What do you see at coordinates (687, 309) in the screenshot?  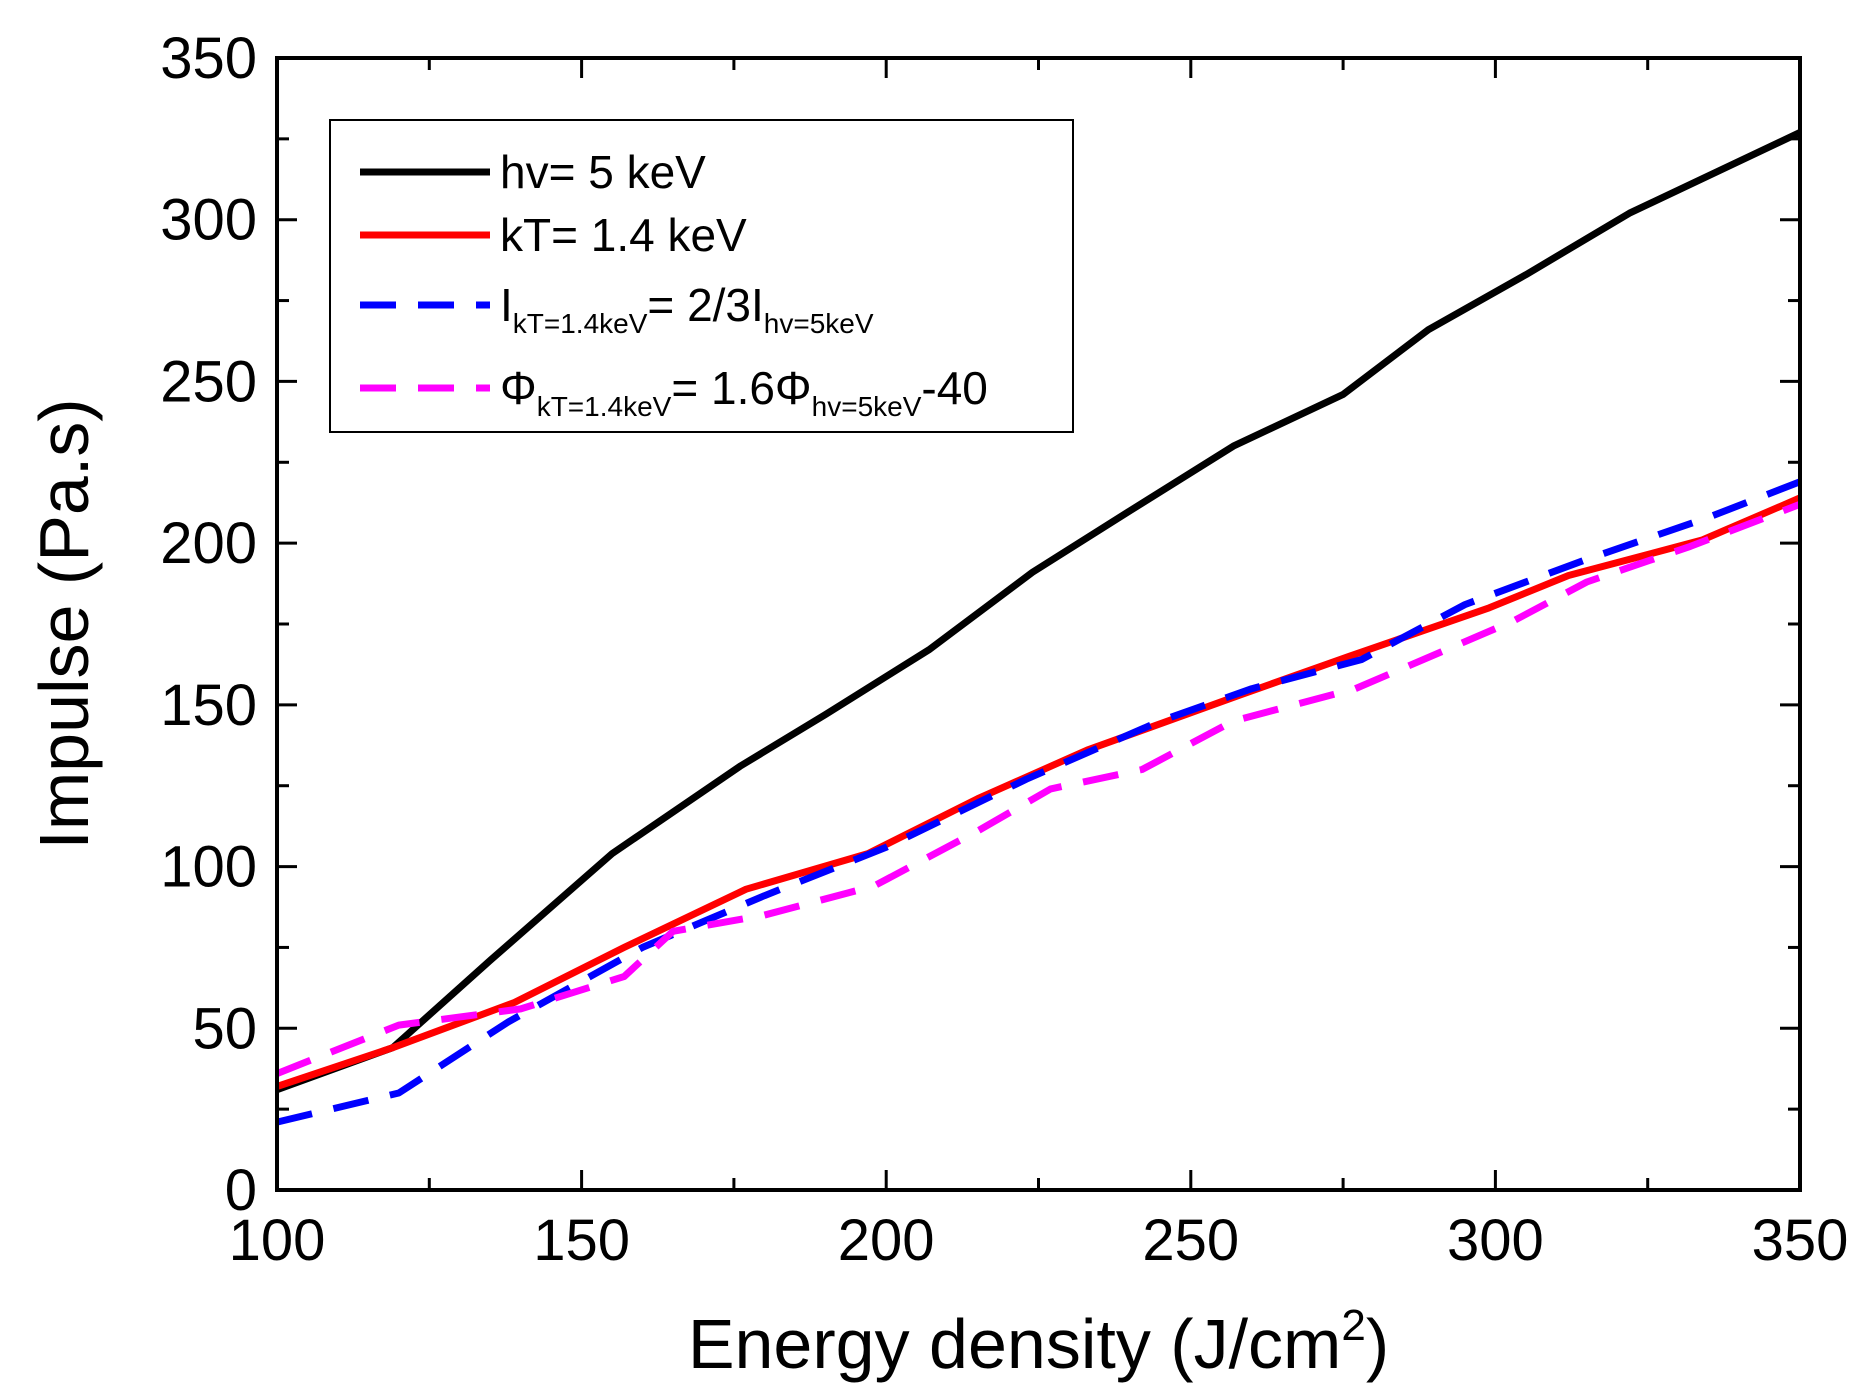 I see `legend-label-3: IkT=1.4keV= 2/3Ihv=5keV` at bounding box center [687, 309].